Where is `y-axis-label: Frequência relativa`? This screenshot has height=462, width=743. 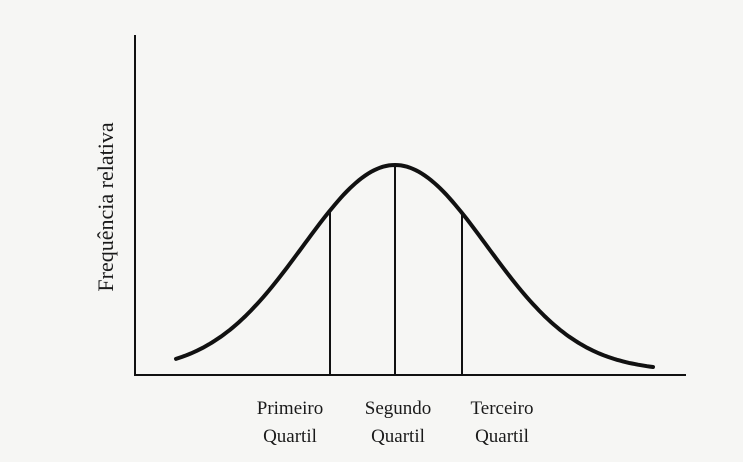
y-axis-label: Frequência relativa is located at coordinates (105, 206).